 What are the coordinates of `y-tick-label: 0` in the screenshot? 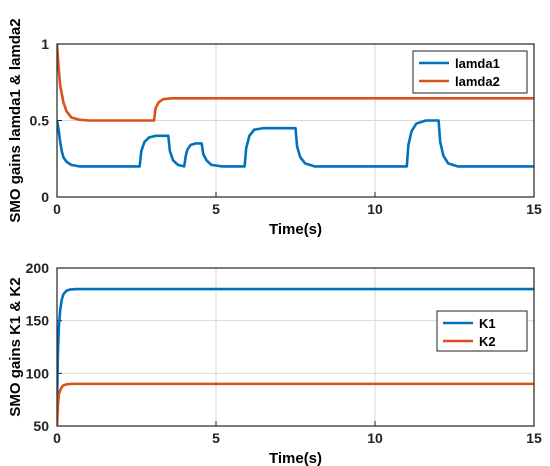 It's located at (45, 197).